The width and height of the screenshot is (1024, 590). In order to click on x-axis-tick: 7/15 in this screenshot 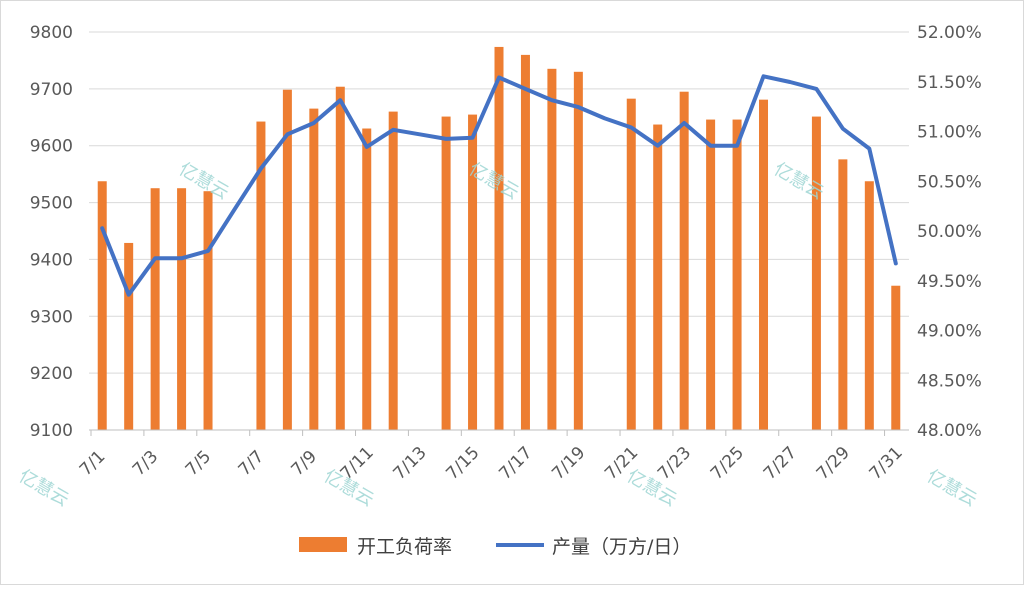, I will do `click(462, 463)`.